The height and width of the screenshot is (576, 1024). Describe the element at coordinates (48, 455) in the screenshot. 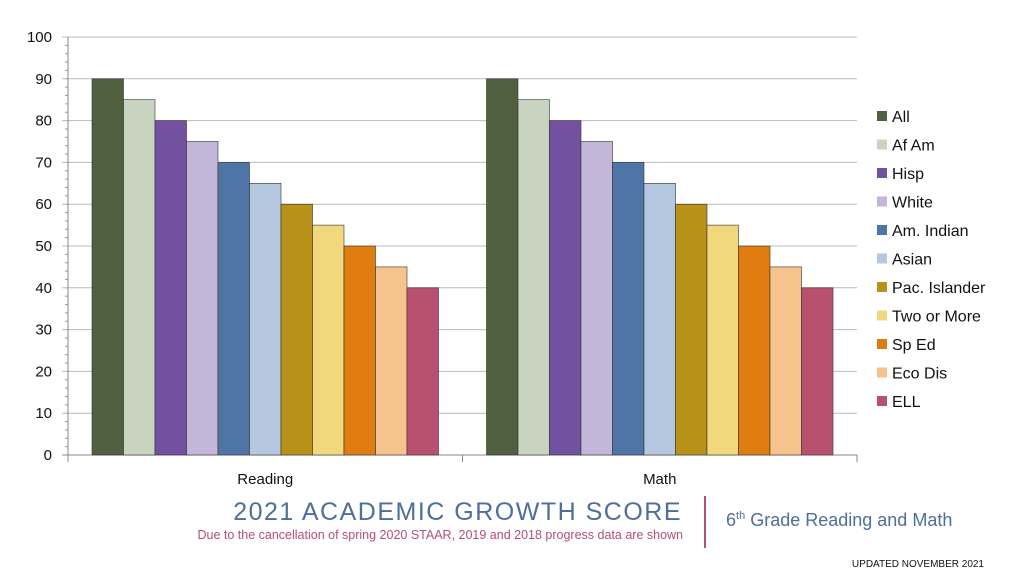

I see `y-tick-label: 0` at that location.